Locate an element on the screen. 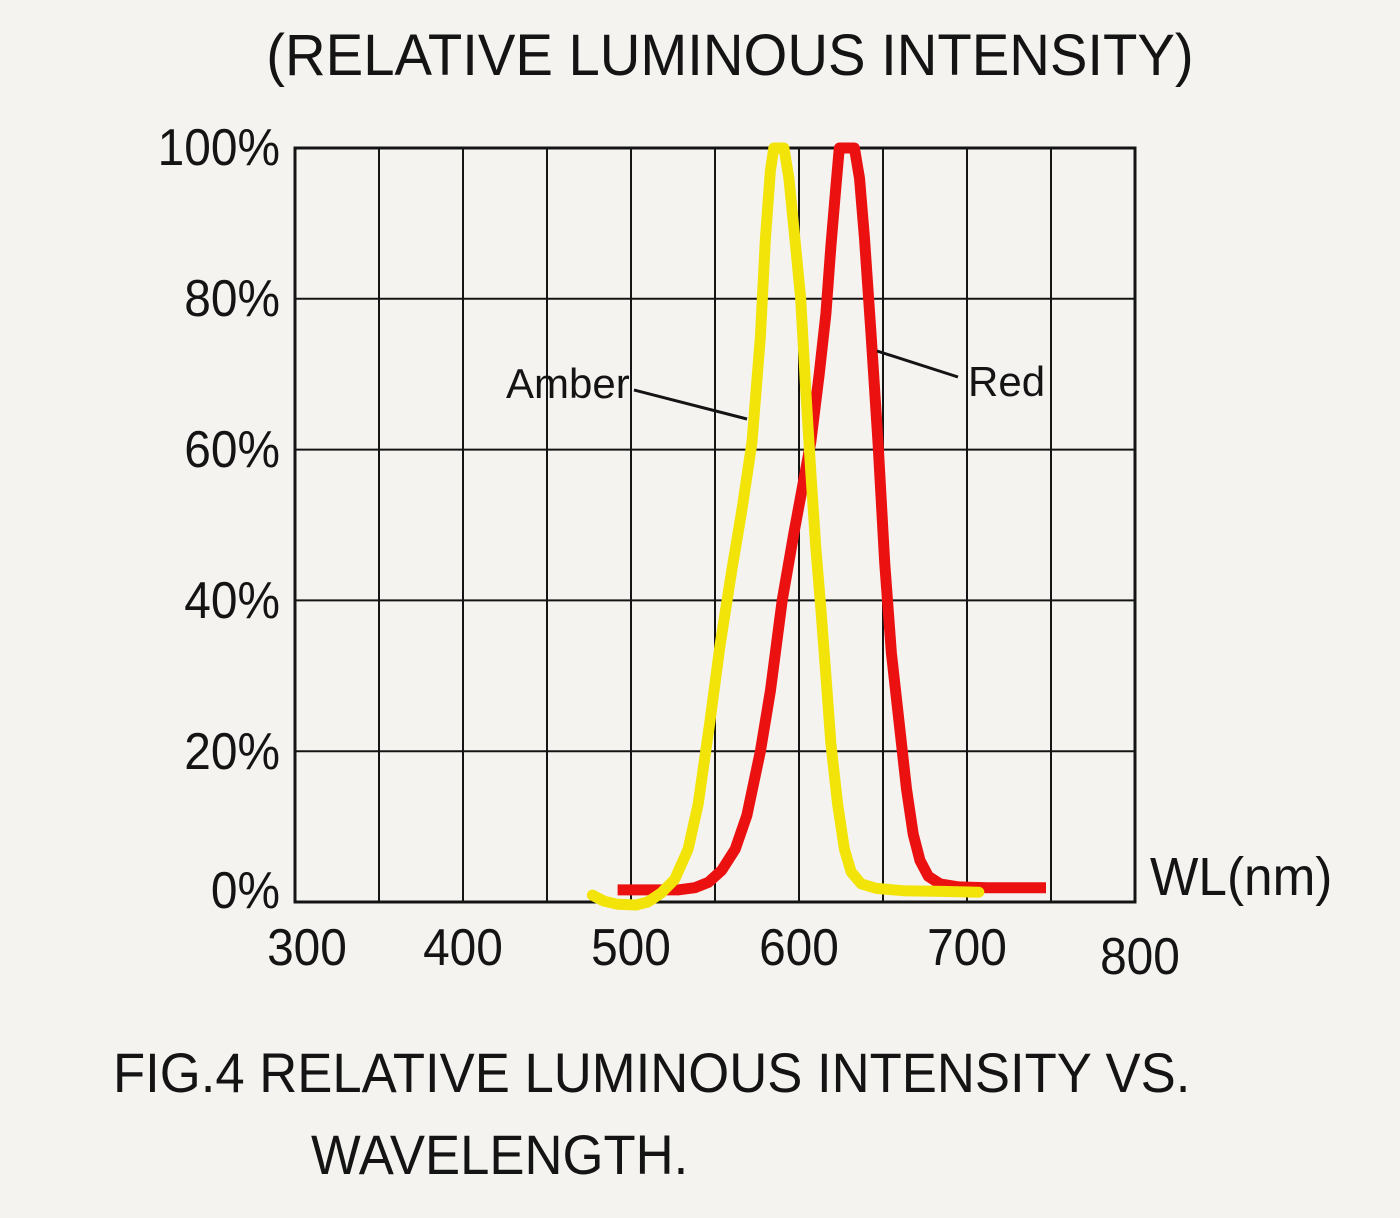 The height and width of the screenshot is (1218, 1400). x-tick-700: 700 is located at coordinates (967, 948).